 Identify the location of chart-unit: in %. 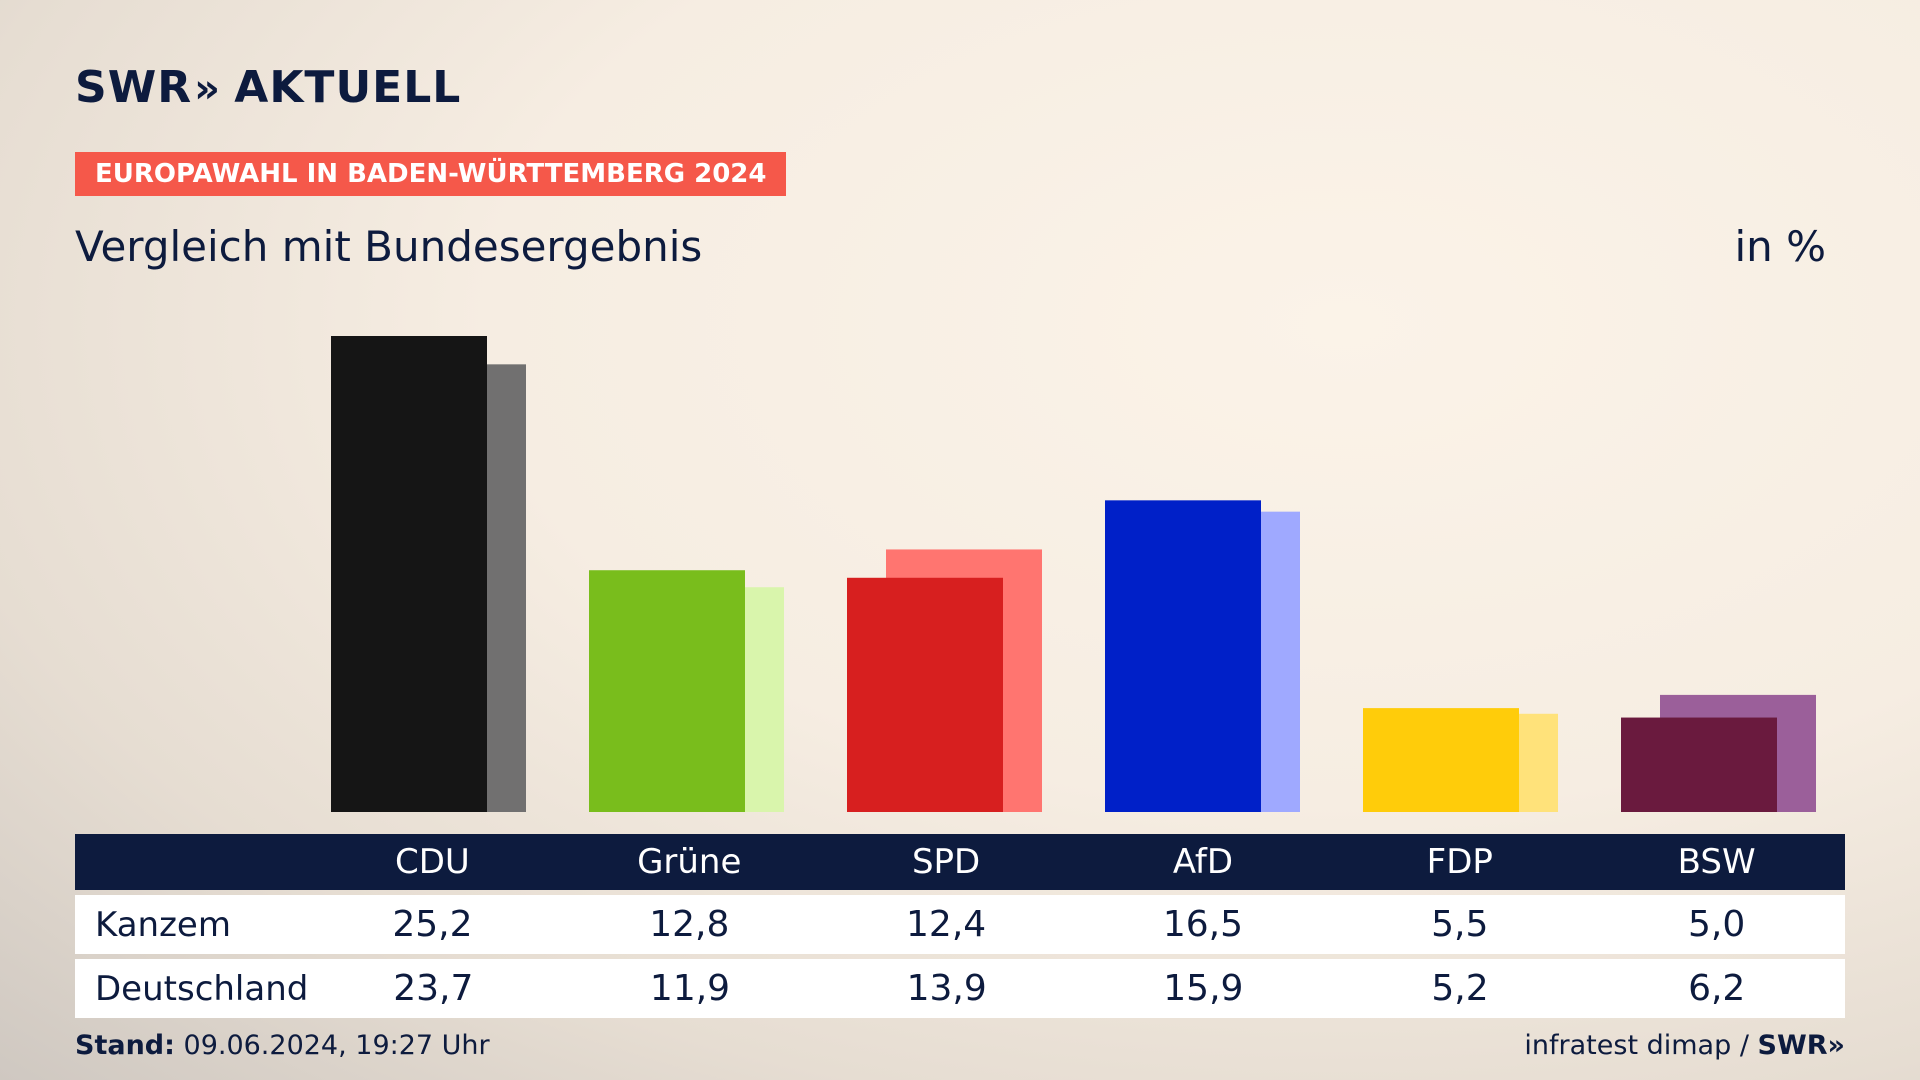
(1780, 246).